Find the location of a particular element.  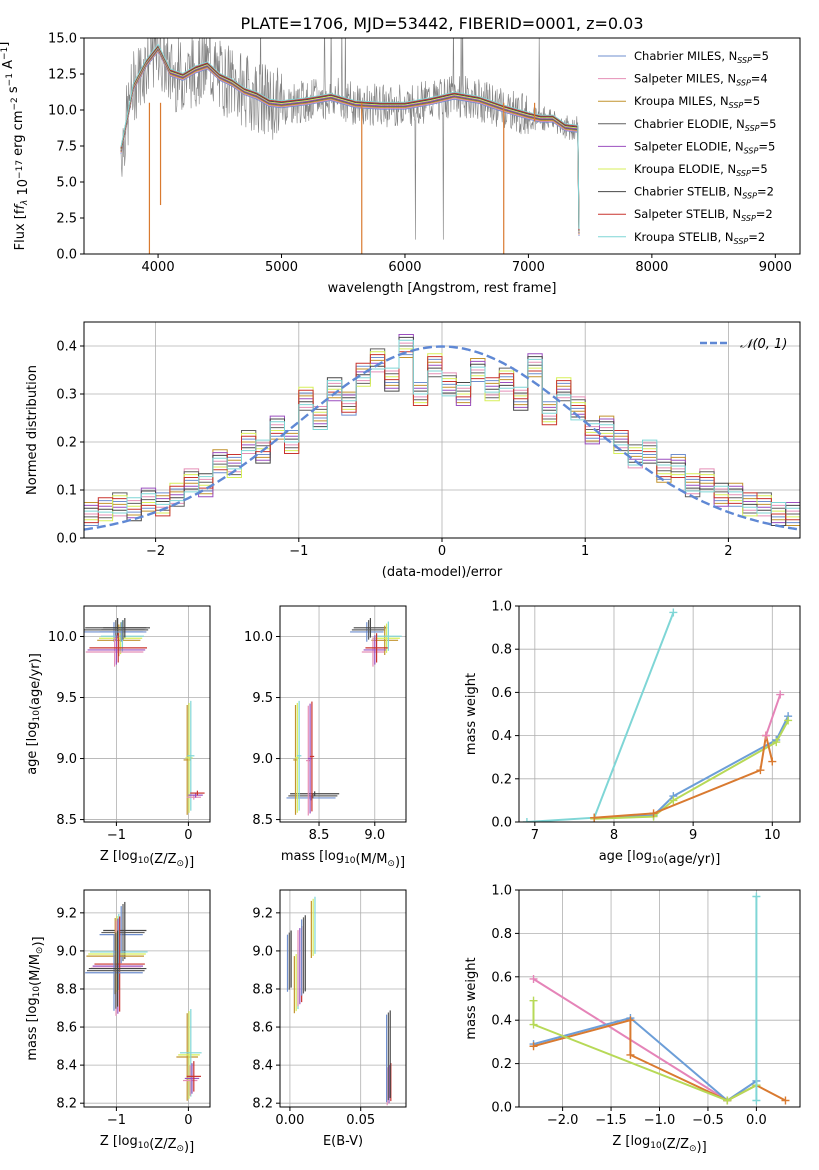

mass-vs-reddening-panel: 0.00 0.05 8.2 8.4 8.6 8.8 9.0 9.2 E(B-V) is located at coordinates (329, 1019).